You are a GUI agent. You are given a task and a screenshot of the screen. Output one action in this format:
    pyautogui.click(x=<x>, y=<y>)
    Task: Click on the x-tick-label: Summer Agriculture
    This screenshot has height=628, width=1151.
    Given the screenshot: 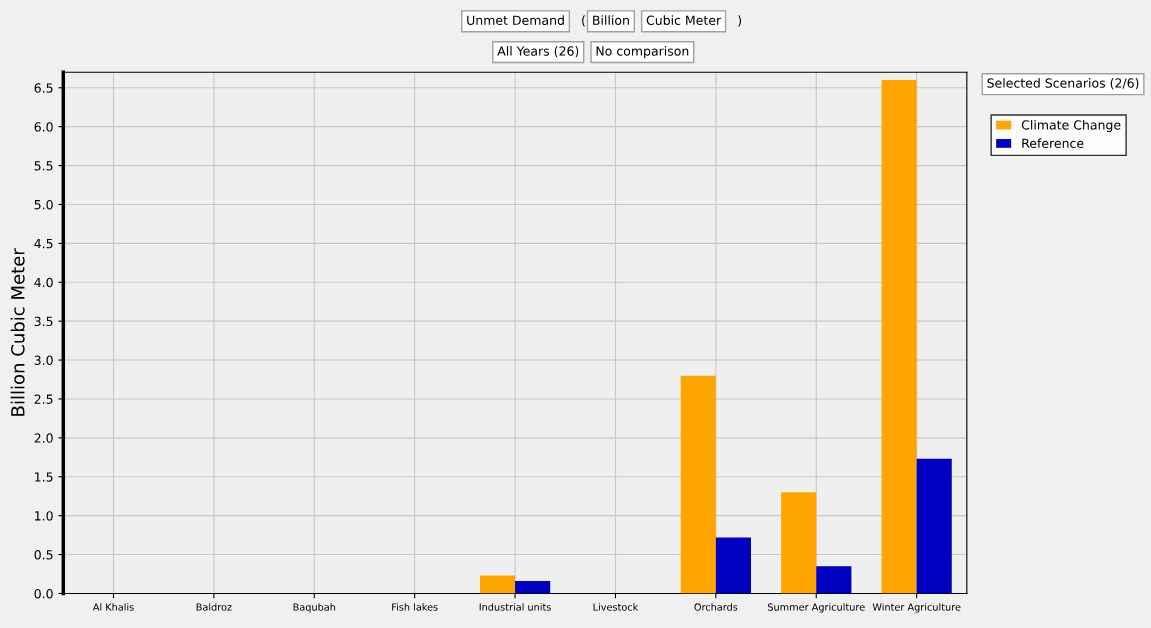 What is the action you would take?
    pyautogui.click(x=816, y=608)
    